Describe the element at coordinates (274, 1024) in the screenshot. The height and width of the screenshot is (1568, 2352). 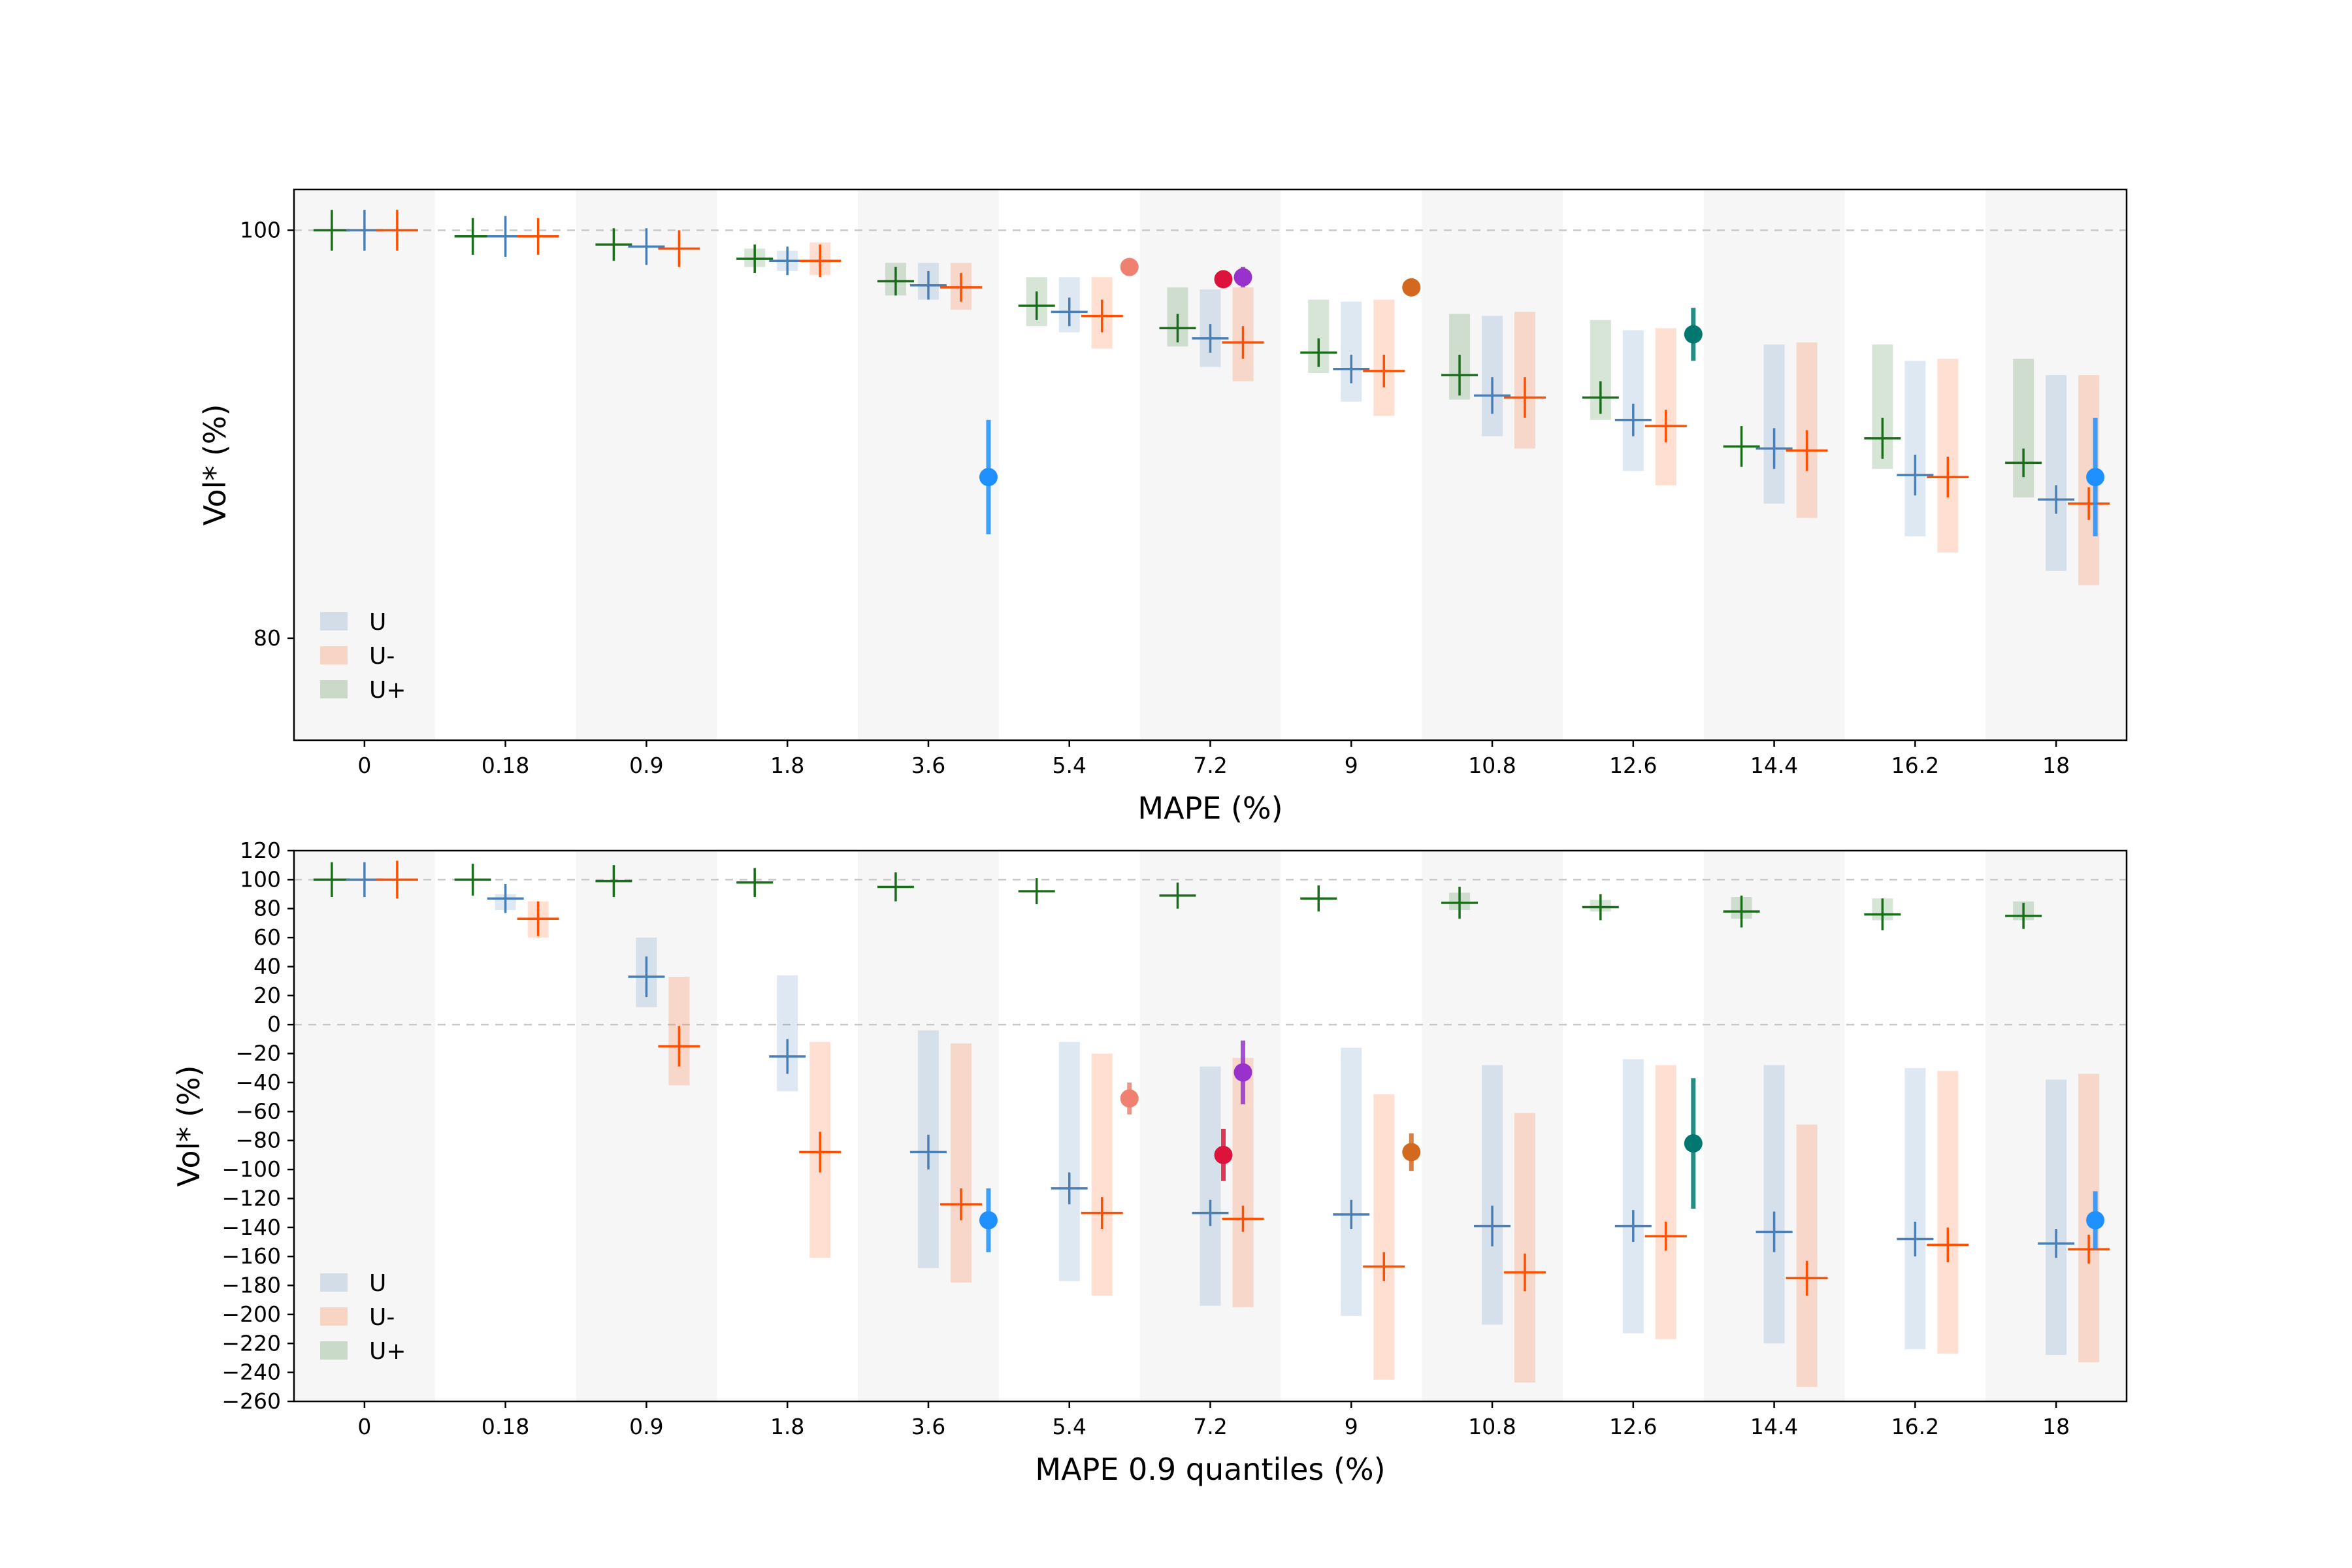
I see `y-tick-label: 0` at that location.